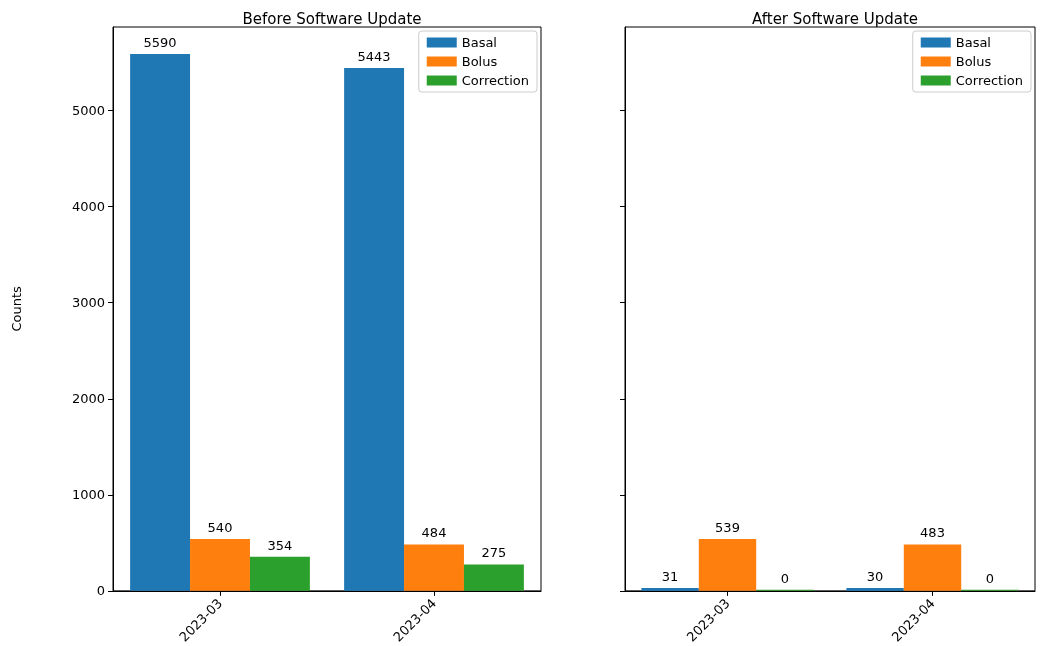 This screenshot has height=646, width=1043. Describe the element at coordinates (727, 528) in the screenshot. I see `data-label: 539` at that location.